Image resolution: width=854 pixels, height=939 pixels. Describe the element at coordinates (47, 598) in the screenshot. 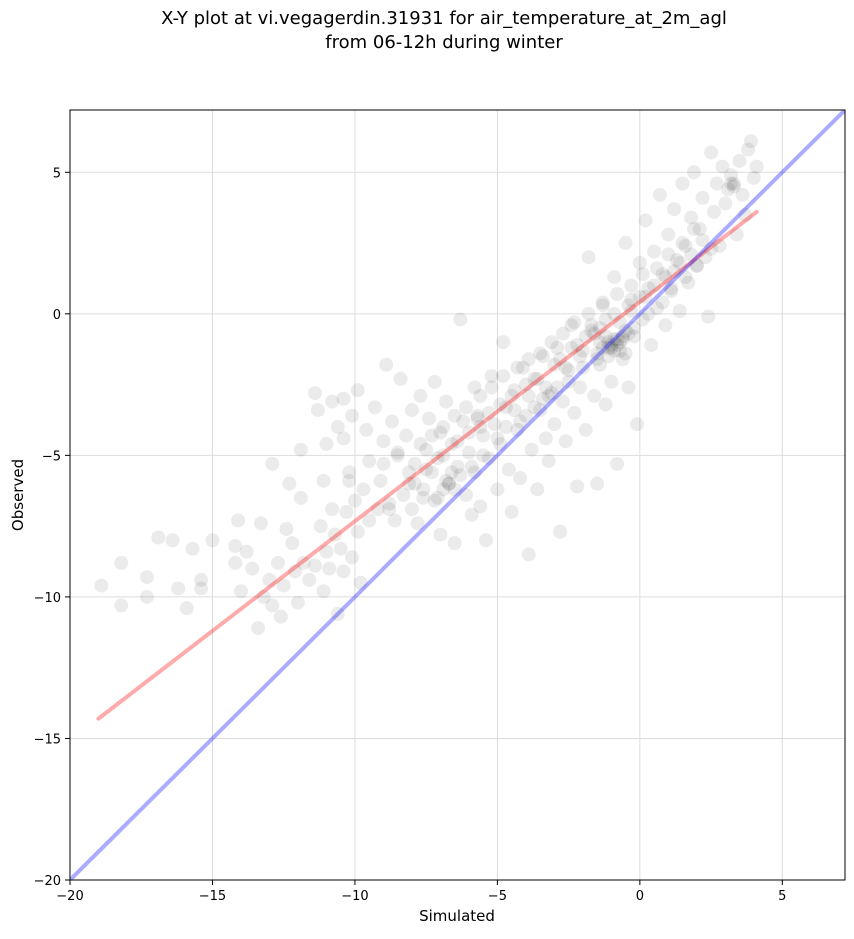

I see `y-tick-label: −10` at that location.